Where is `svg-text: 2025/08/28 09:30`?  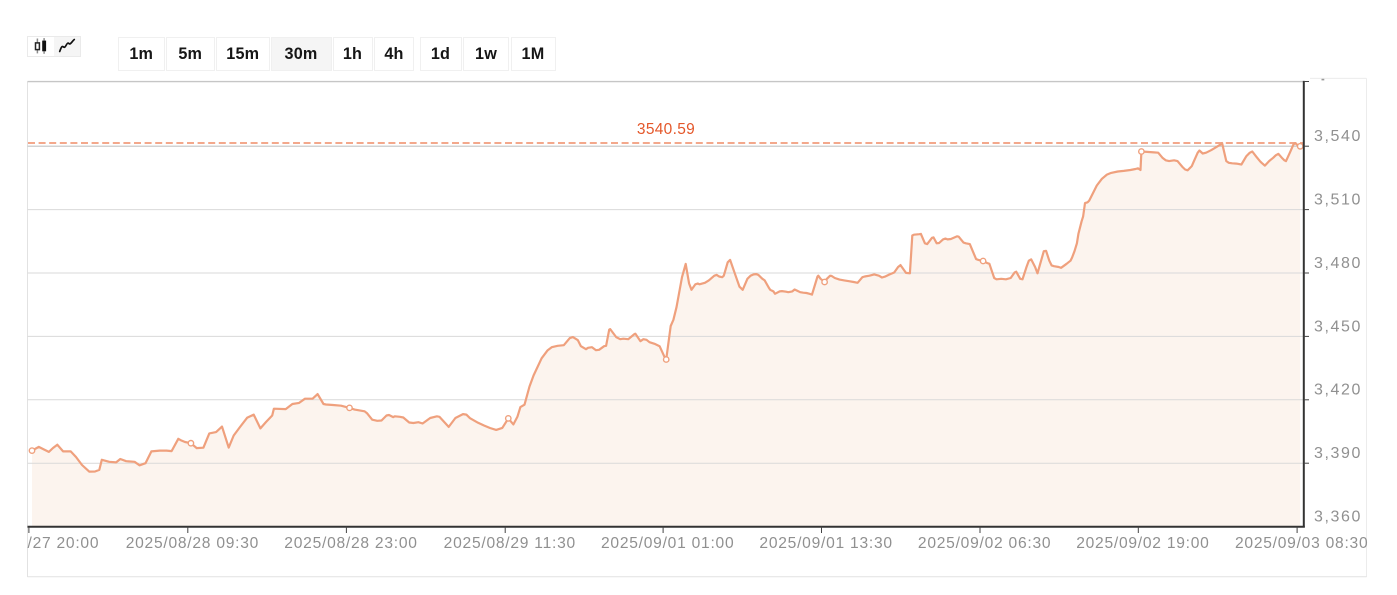 svg-text: 2025/08/28 09:30 is located at coordinates (192, 543).